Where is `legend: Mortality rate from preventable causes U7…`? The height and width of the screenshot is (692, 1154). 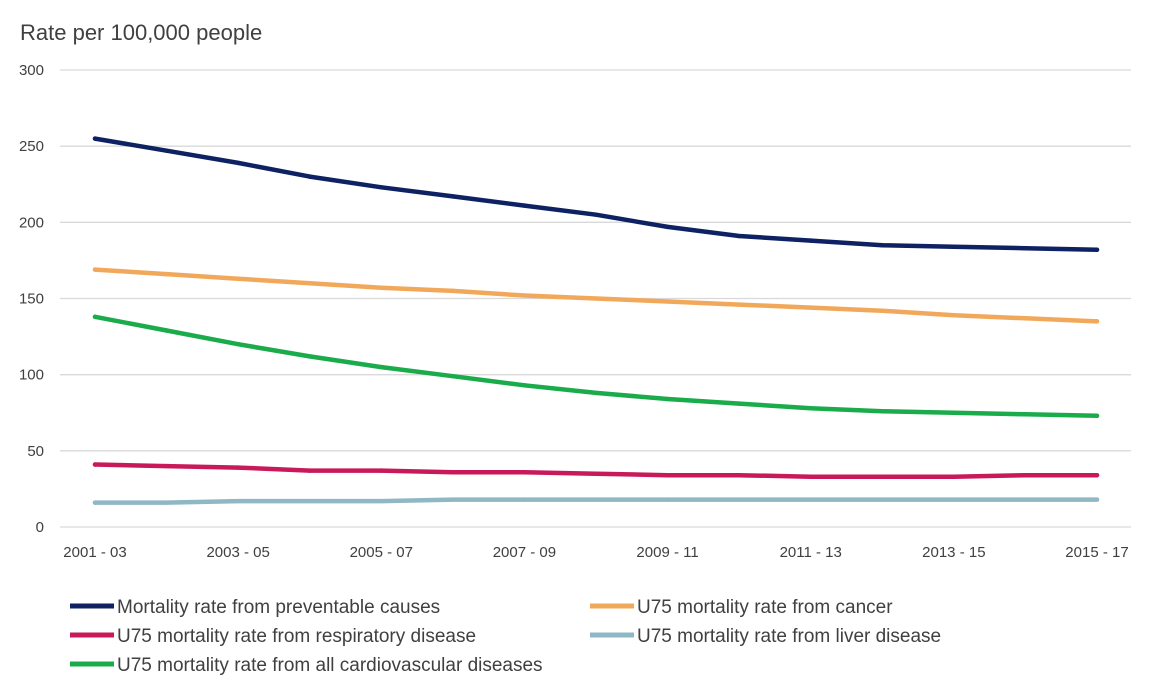
legend: Mortality rate from preventable causes U7… is located at coordinates (505, 636).